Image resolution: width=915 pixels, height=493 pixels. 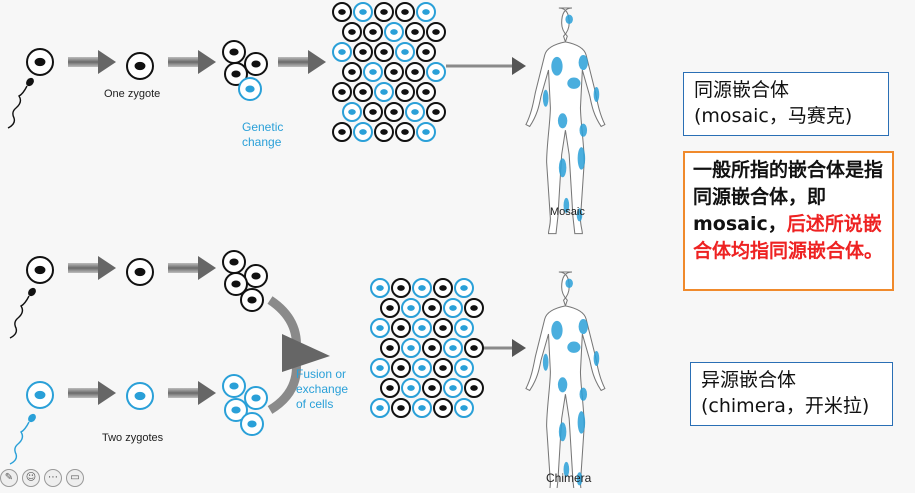 What do you see at coordinates (788, 237) in the screenshot?
I see `note-red-text: 后述所说嵌合体均指同源嵌合体。` at bounding box center [788, 237].